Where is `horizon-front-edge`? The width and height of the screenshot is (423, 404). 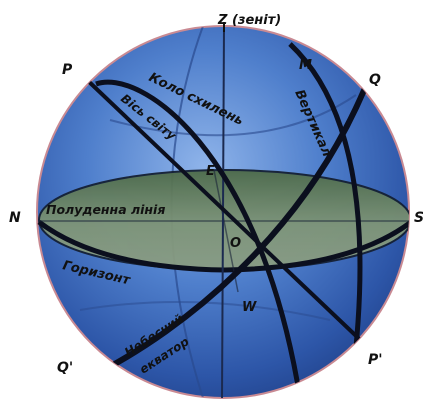 horizon-front-edge is located at coordinates (223, 246).